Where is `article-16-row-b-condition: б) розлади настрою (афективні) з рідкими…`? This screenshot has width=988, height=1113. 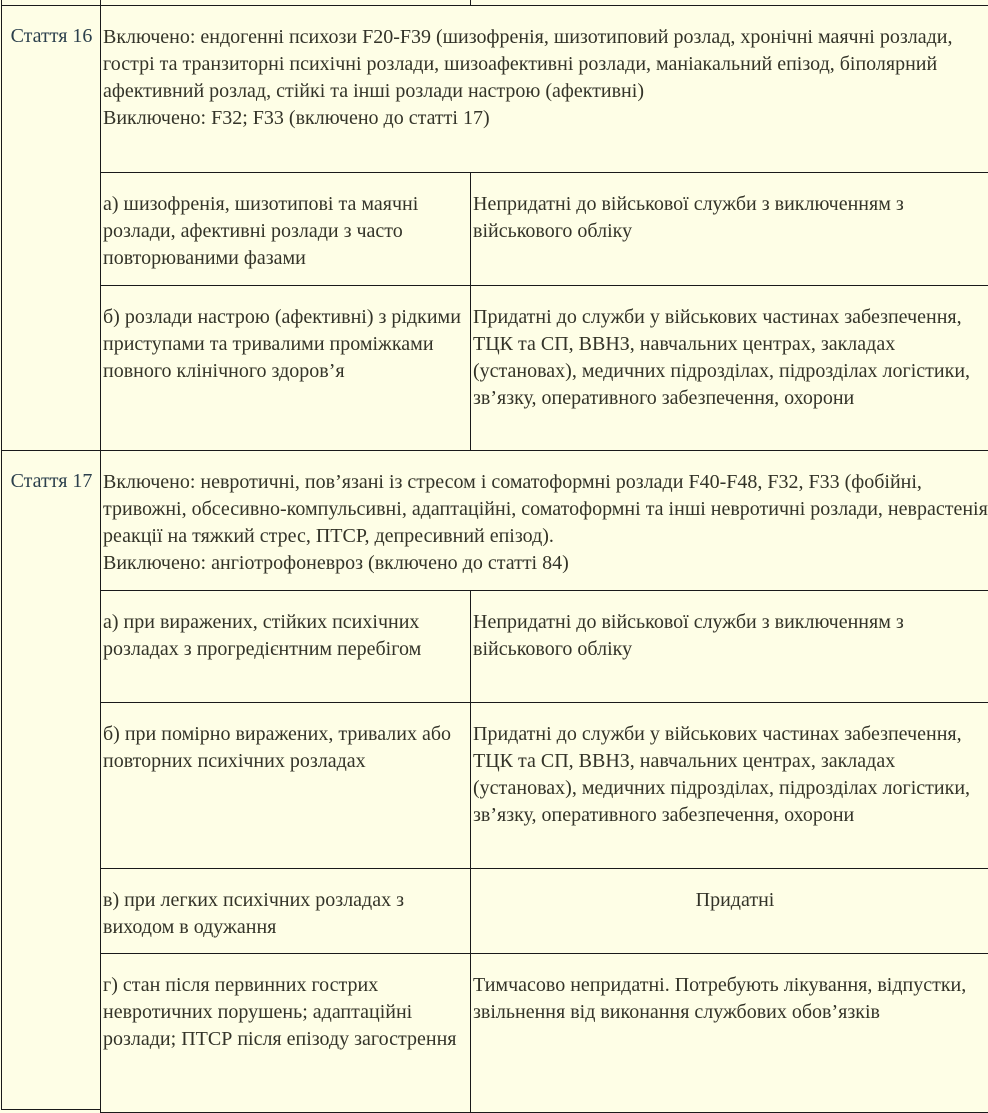 article-16-row-b-condition: б) розлади настрою (афективні) з рідкими… is located at coordinates (286, 368).